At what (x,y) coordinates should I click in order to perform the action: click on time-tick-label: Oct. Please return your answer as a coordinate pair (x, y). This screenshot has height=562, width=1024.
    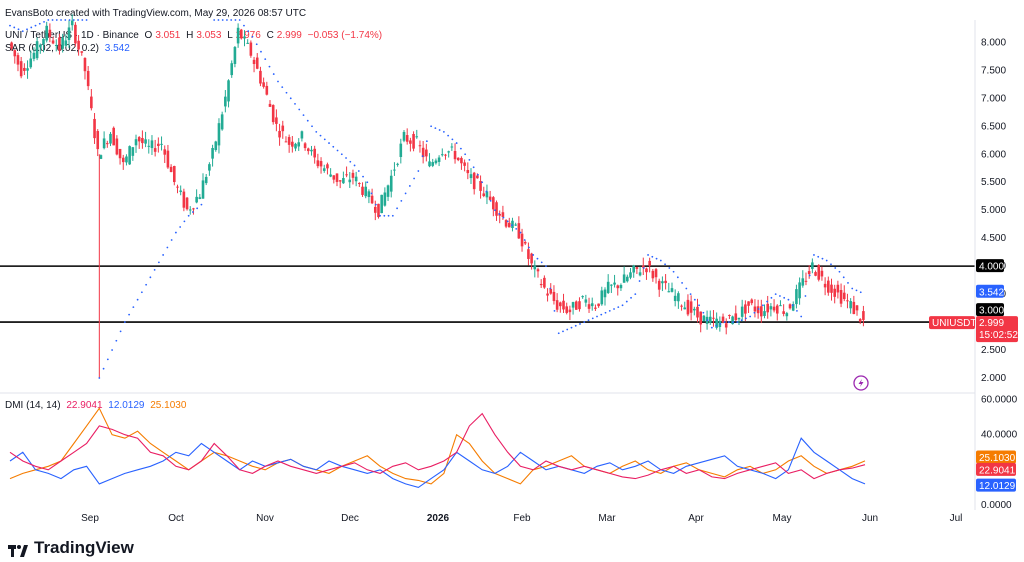
    Looking at the image, I should click on (176, 518).